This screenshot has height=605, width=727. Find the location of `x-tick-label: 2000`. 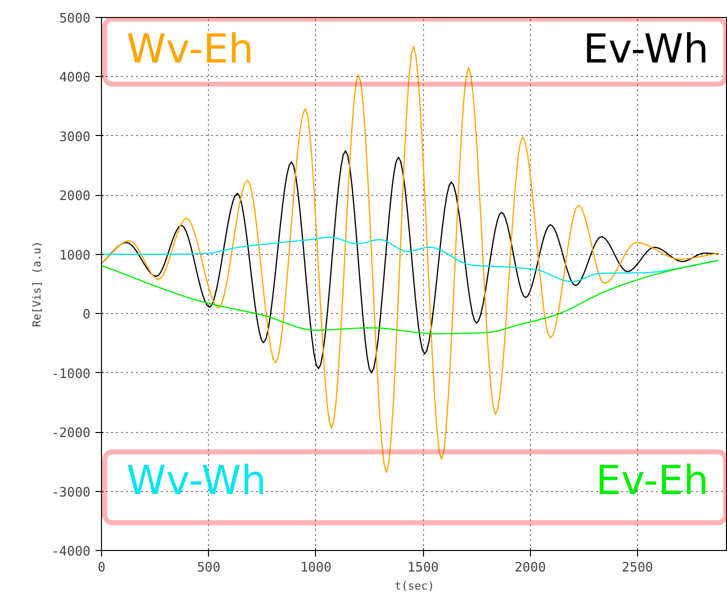

x-tick-label: 2000 is located at coordinates (530, 568).